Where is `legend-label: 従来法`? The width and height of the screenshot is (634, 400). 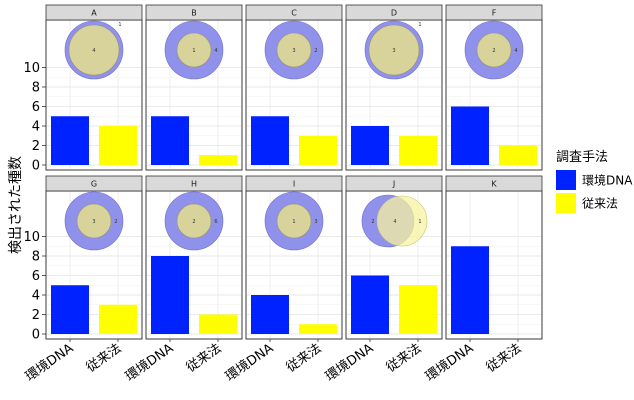 legend-label: 従来法 is located at coordinates (600, 204).